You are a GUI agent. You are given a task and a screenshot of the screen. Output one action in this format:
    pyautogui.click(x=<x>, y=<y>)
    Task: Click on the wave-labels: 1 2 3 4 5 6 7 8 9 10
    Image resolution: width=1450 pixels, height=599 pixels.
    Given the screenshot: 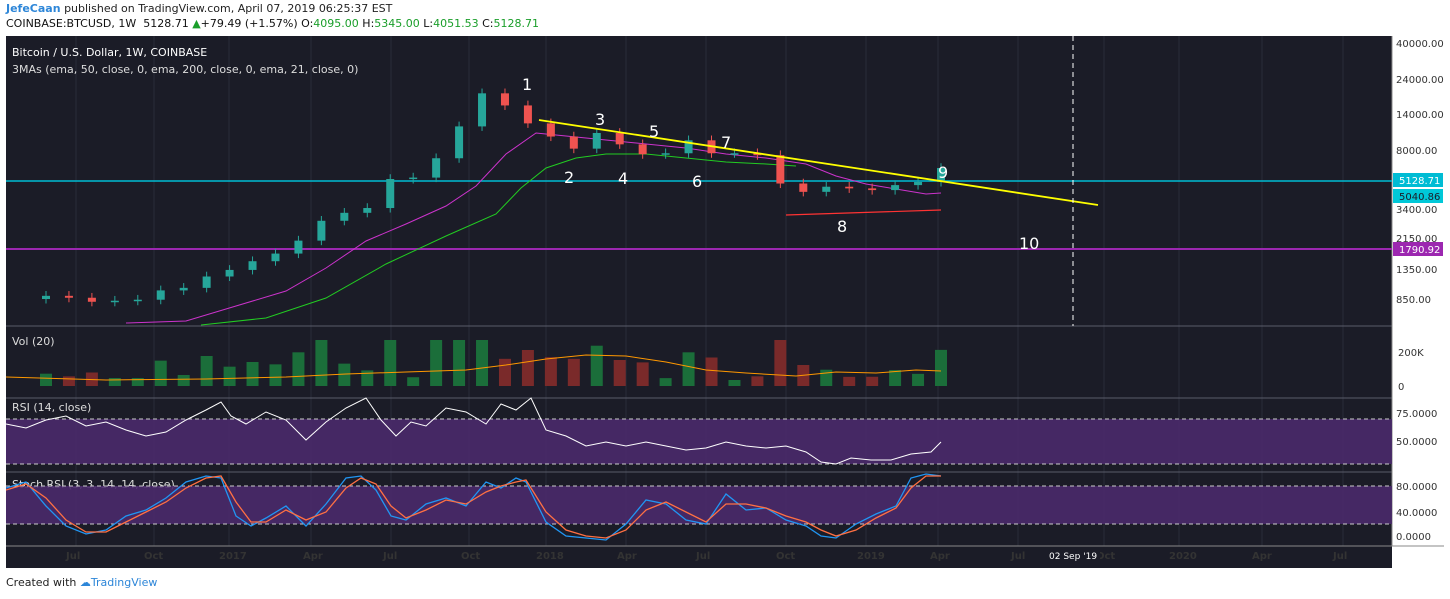 What is the action you would take?
    pyautogui.click(x=780, y=164)
    